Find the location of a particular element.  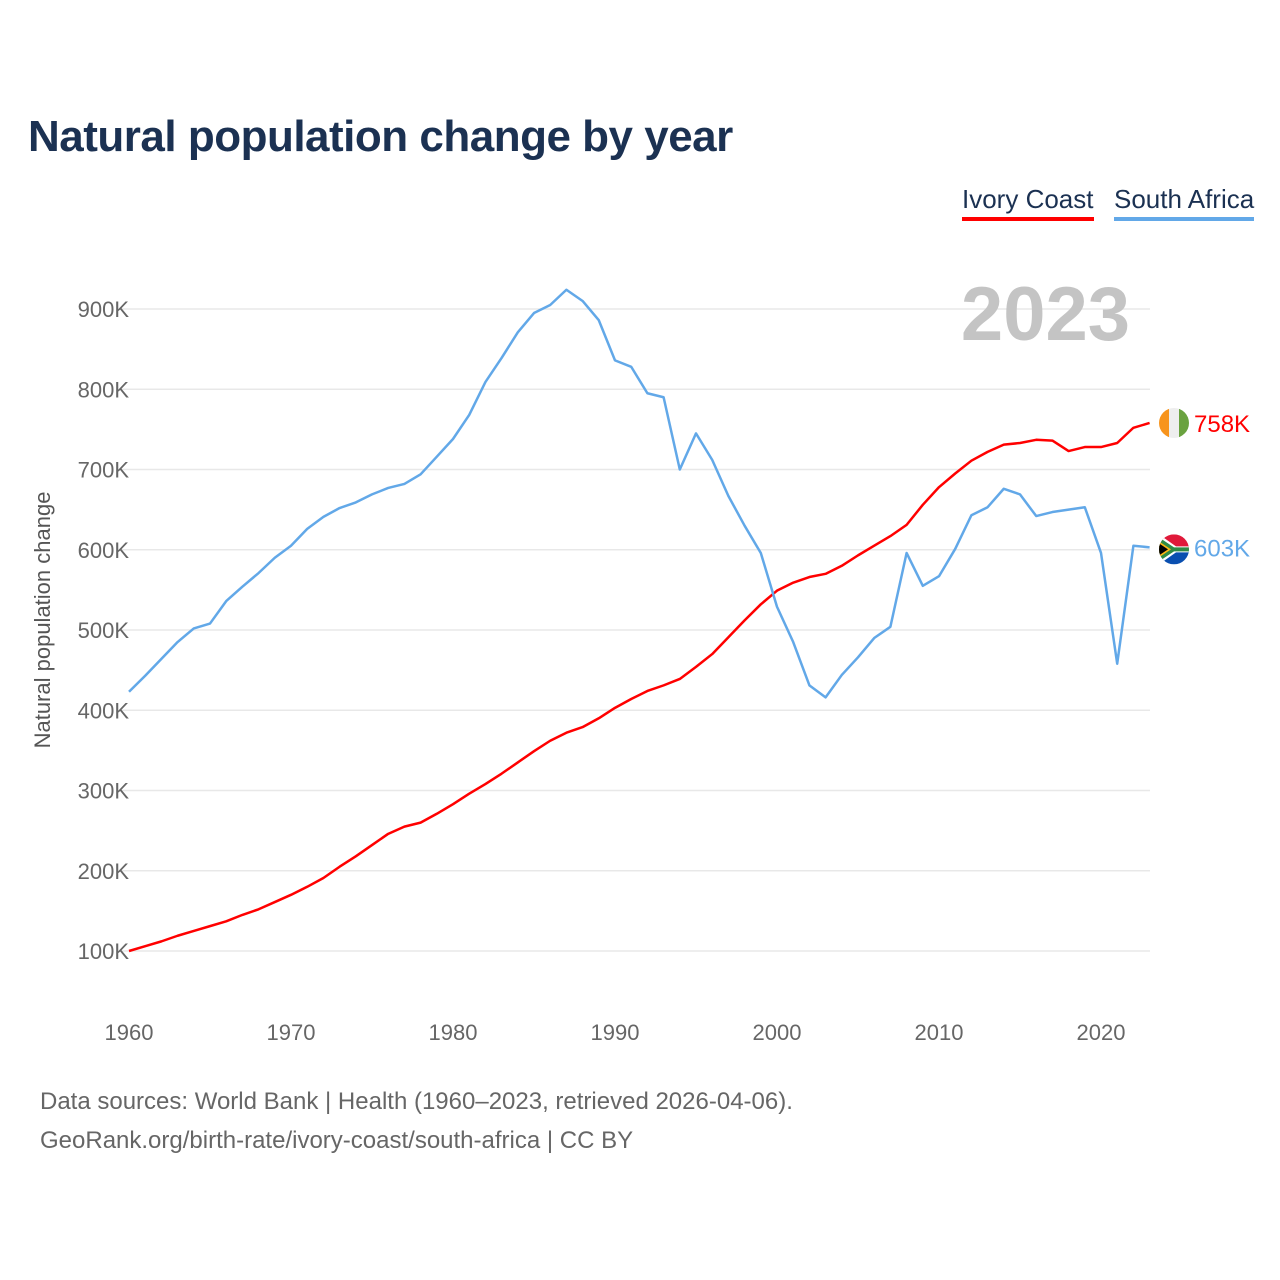

x-tick-label: 2020 is located at coordinates (1101, 1032).